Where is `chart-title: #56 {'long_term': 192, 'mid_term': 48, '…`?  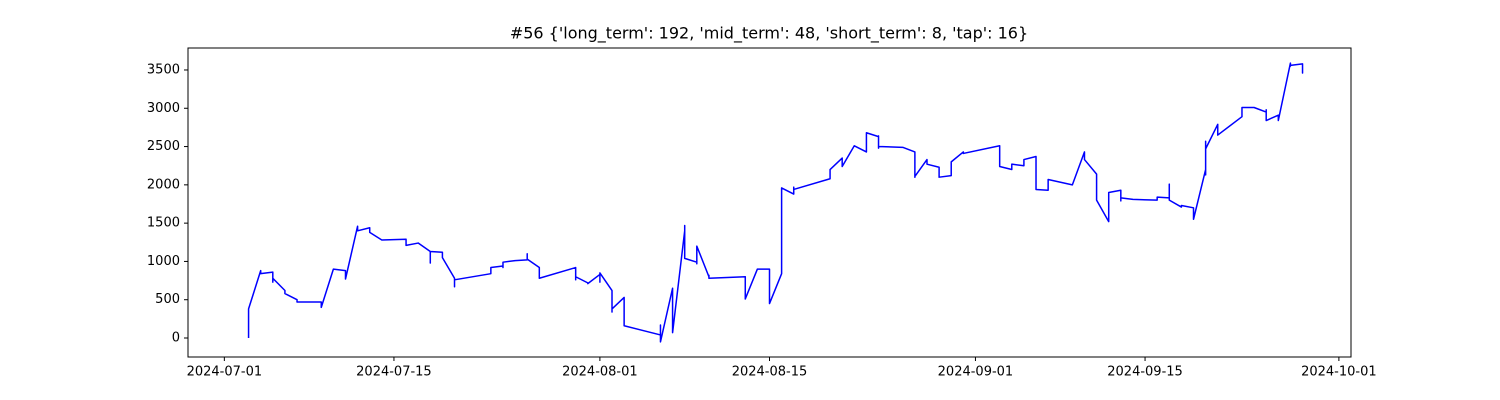 chart-title: #56 {'long_term': 192, 'mid_term': 48, '… is located at coordinates (769, 34).